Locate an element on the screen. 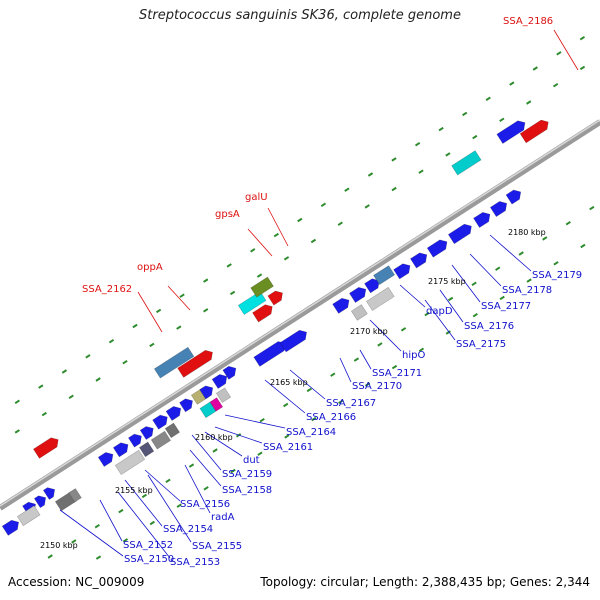  gene-label: SSA_2158 is located at coordinates (247, 490).